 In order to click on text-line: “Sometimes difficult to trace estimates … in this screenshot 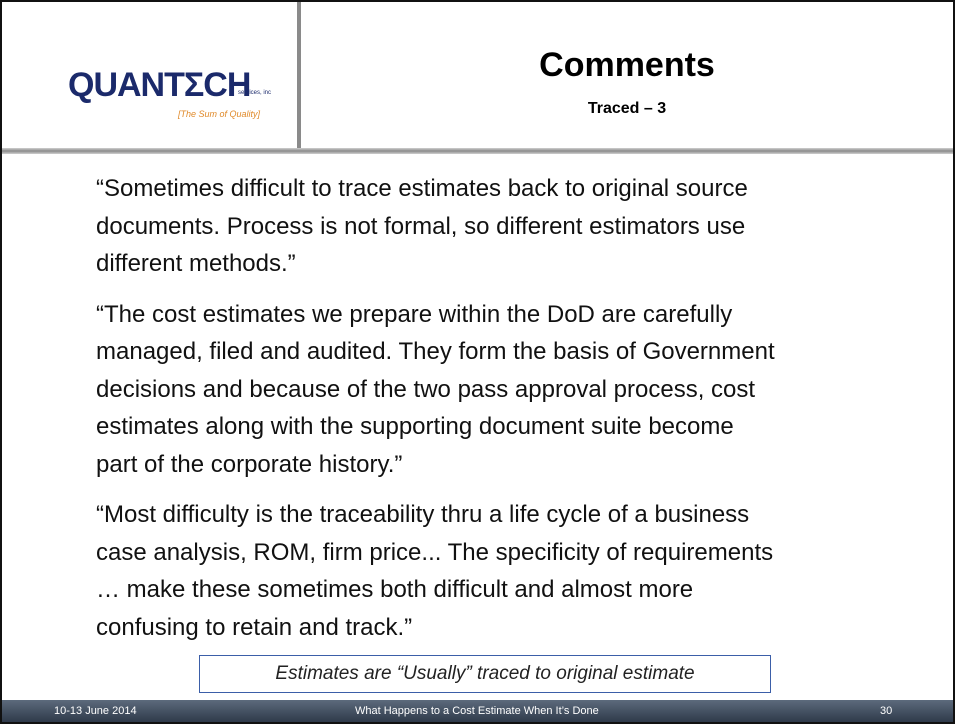, I will do `click(422, 188)`.